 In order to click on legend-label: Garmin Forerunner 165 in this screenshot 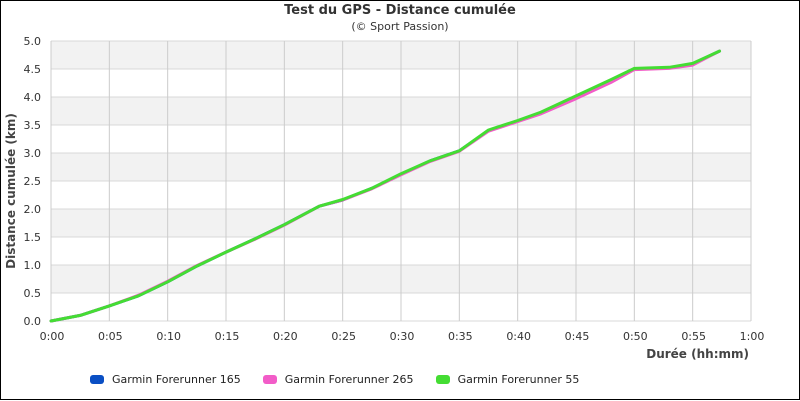, I will do `click(176, 379)`.